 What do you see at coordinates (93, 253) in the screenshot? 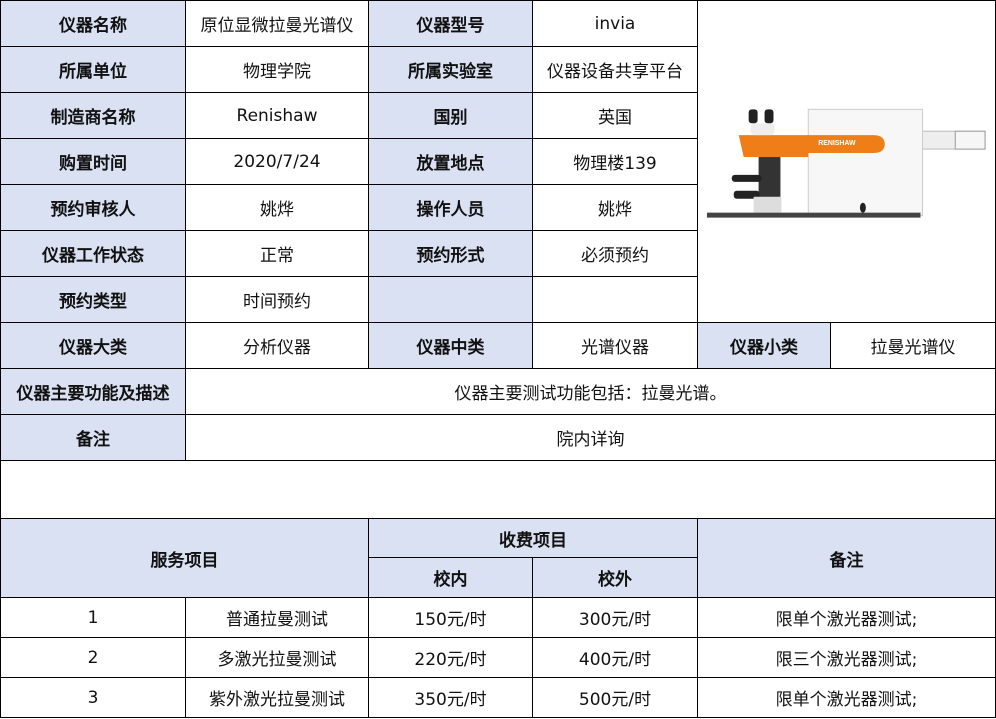
I see `label-status: 仪器工作状态` at bounding box center [93, 253].